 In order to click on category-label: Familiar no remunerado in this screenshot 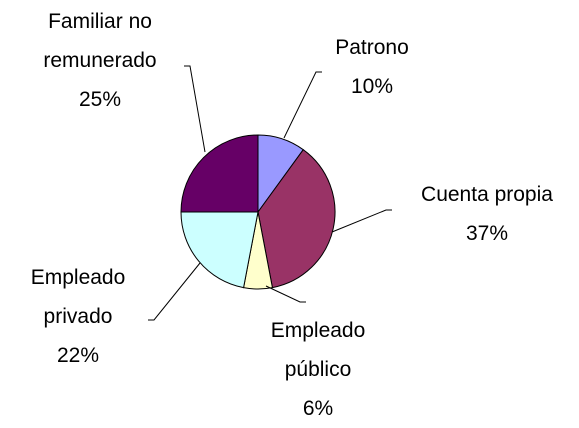, I will do `click(100, 41)`.